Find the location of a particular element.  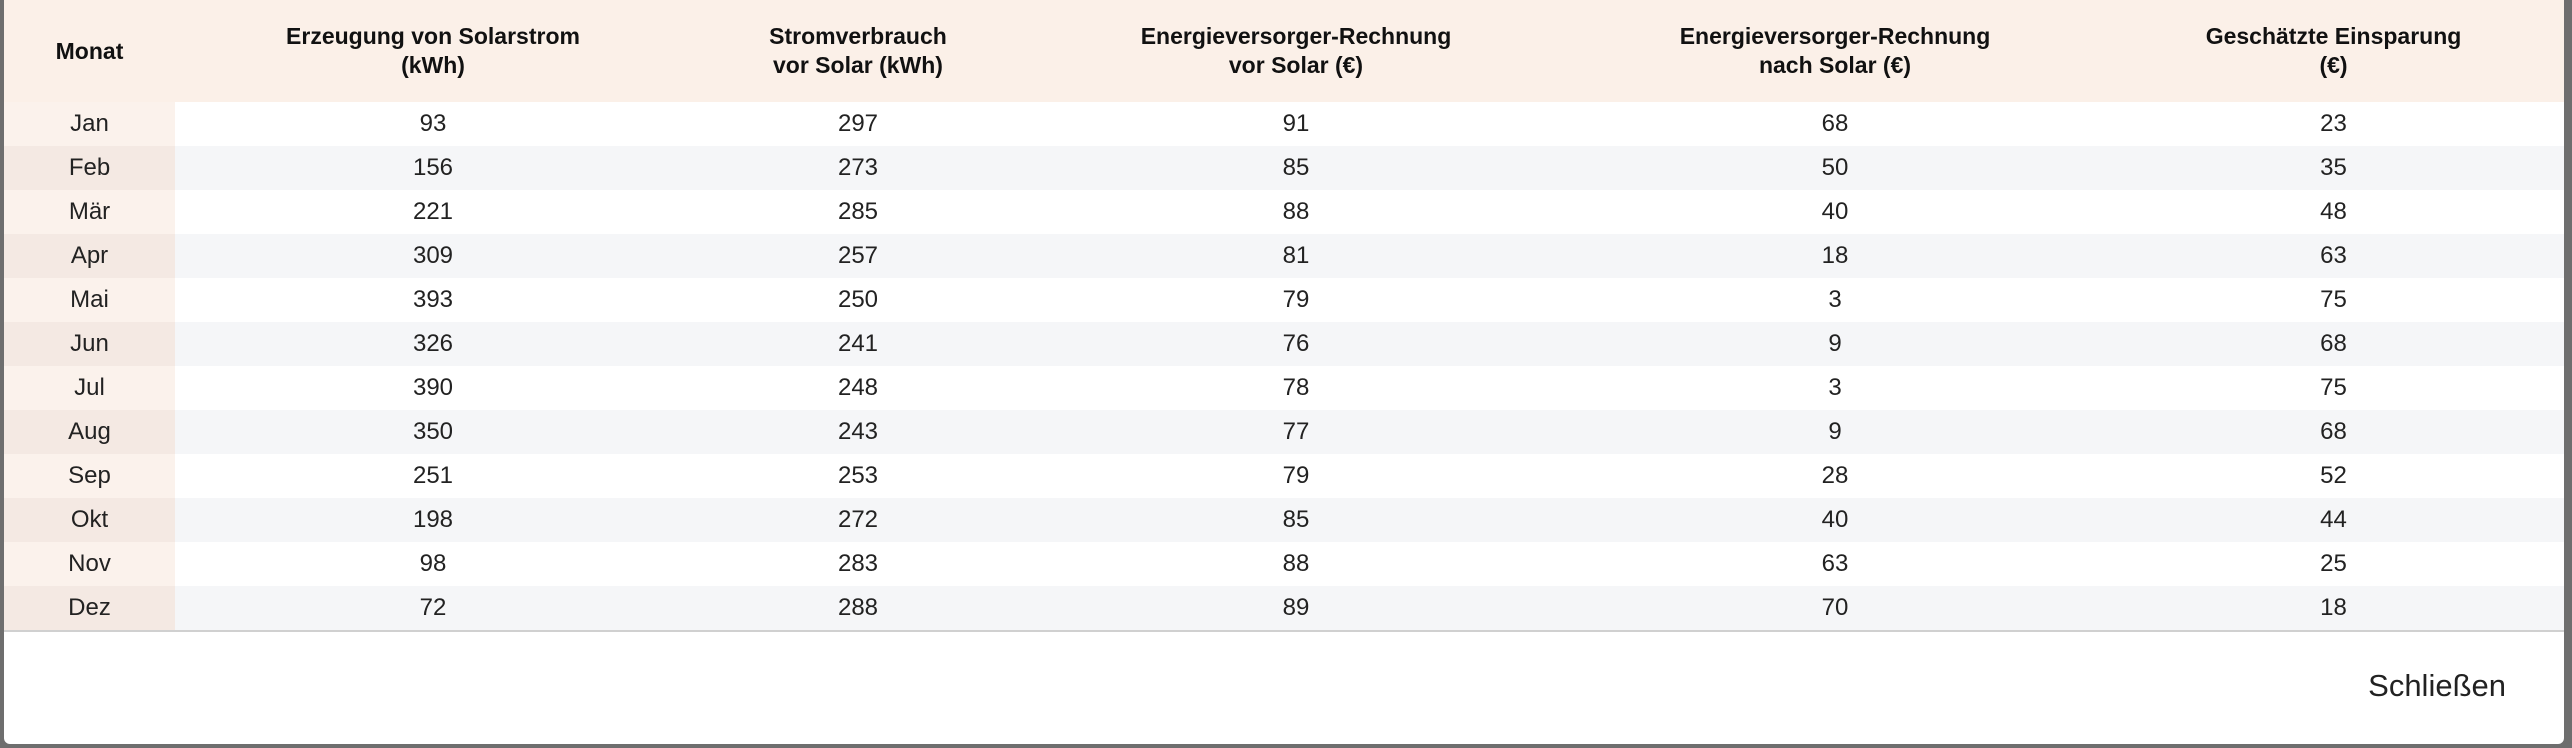

value-cell: 253 is located at coordinates (858, 476).